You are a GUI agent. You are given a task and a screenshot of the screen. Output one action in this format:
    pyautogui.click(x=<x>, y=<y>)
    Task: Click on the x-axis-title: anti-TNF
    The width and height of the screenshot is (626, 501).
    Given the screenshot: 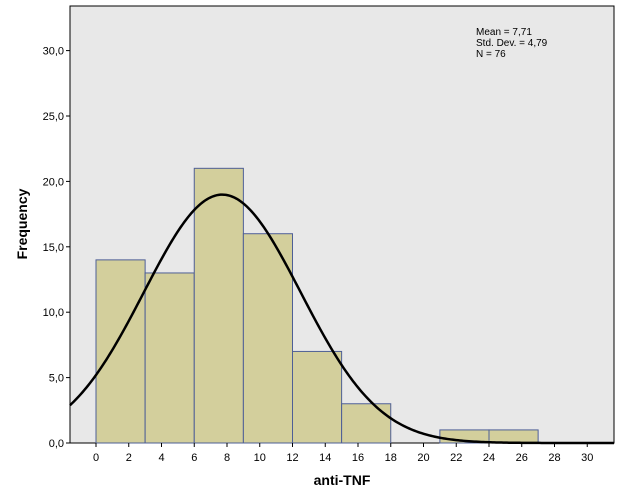 What is the action you would take?
    pyautogui.click(x=342, y=480)
    